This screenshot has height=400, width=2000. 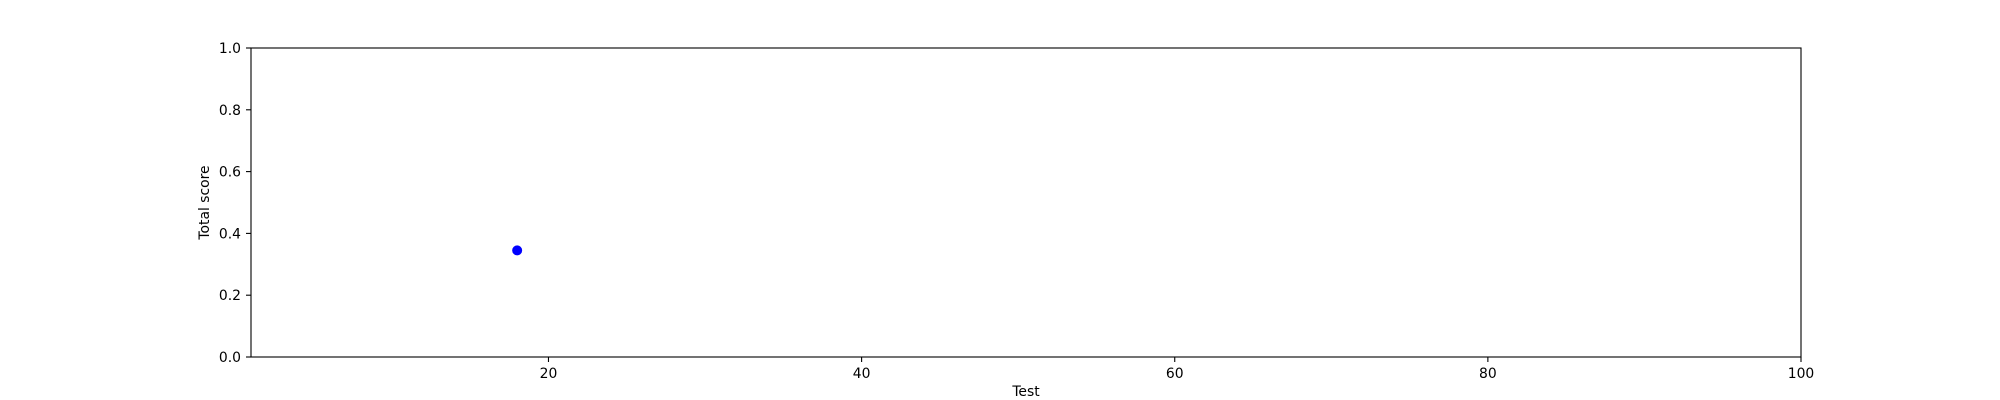 What do you see at coordinates (230, 111) in the screenshot?
I see `y-tick-label: 0.8` at bounding box center [230, 111].